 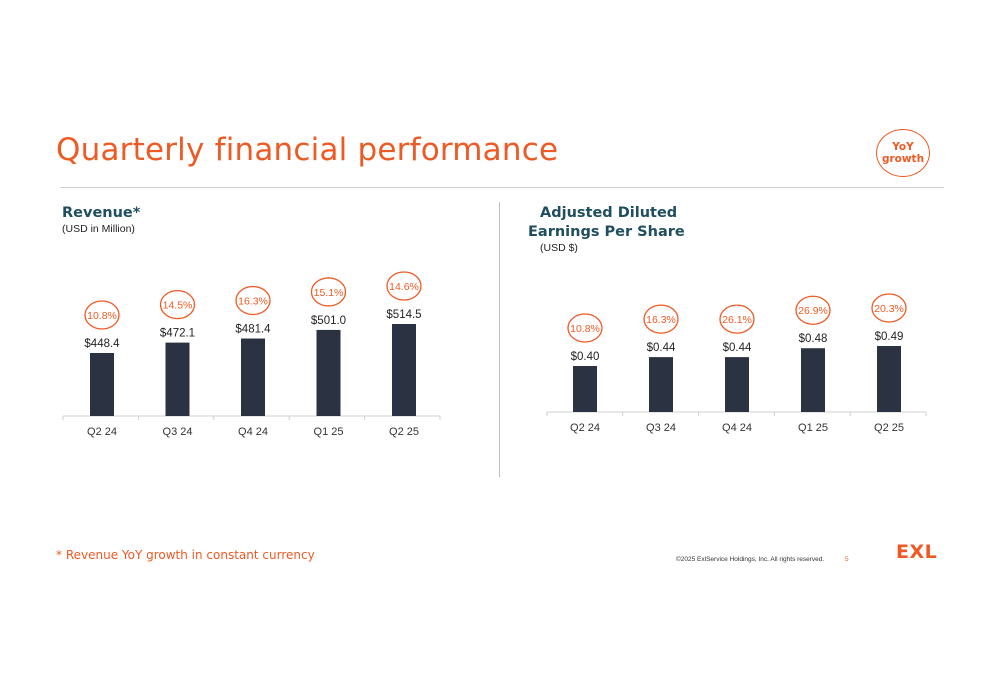 What do you see at coordinates (502, 187) in the screenshot?
I see `title-divider` at bounding box center [502, 187].